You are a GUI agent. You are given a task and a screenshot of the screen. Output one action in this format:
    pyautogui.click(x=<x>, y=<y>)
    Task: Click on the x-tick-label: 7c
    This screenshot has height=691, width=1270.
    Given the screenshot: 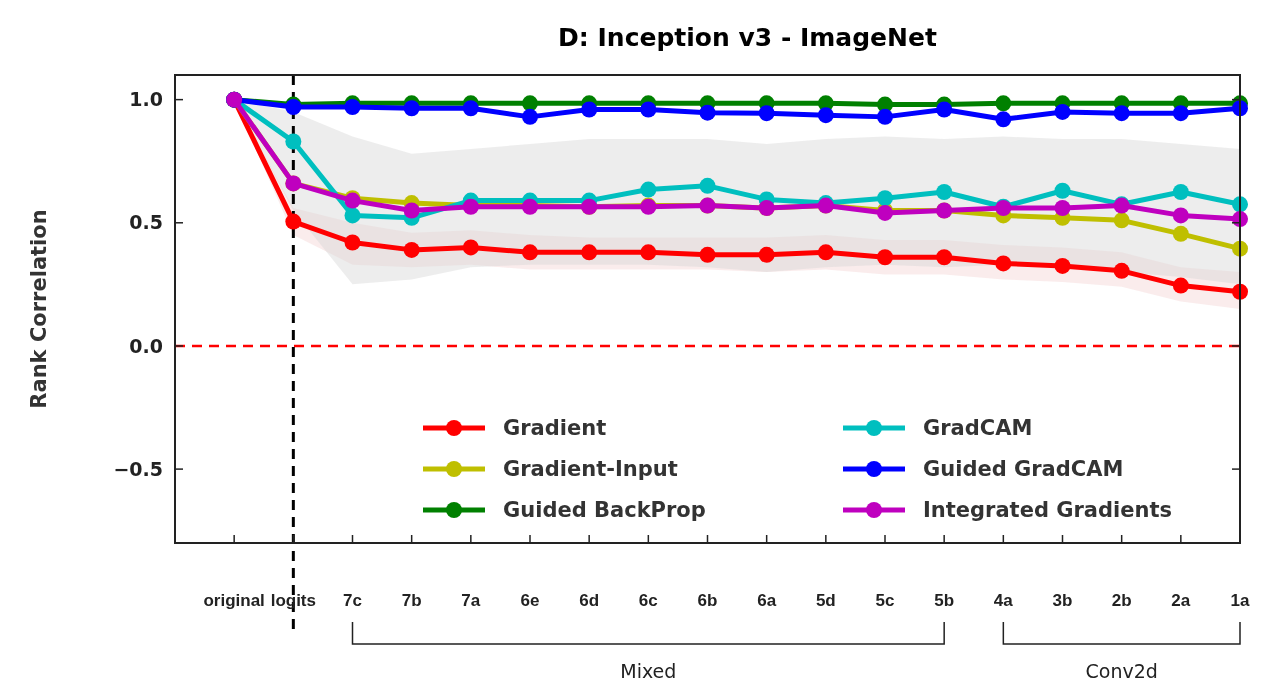 What is the action you would take?
    pyautogui.click(x=352, y=600)
    